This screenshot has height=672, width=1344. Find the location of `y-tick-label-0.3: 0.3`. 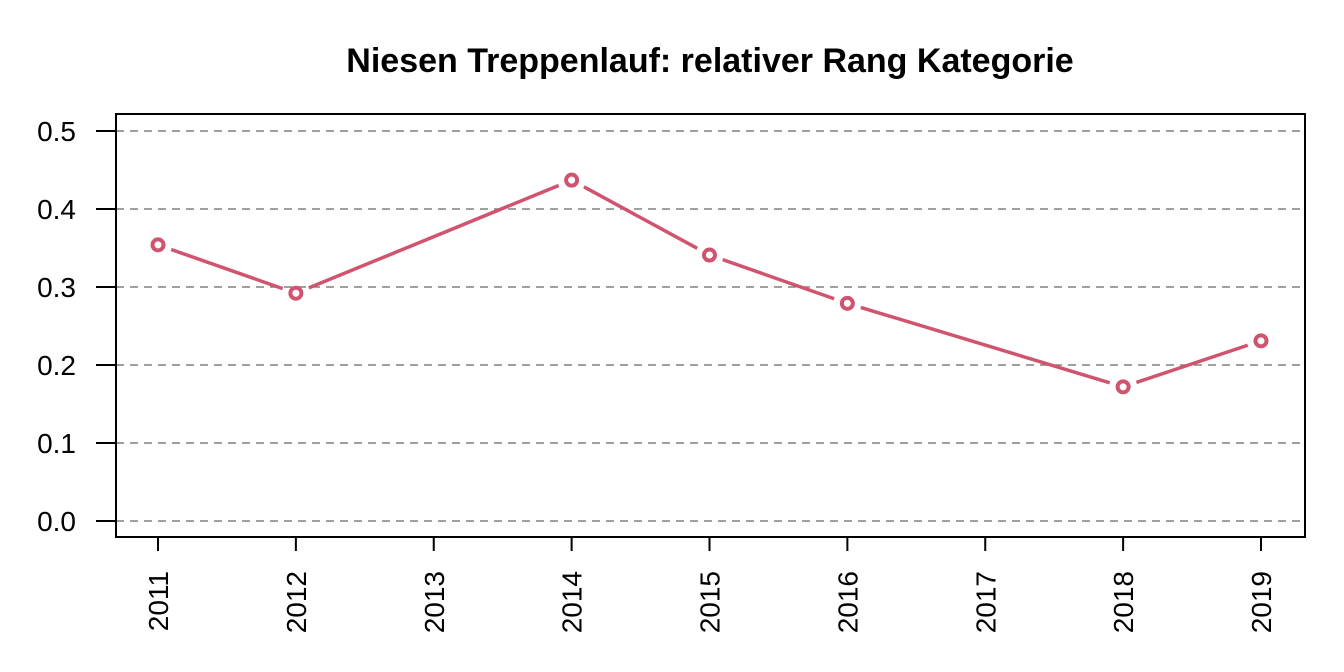

y-tick-label-0.3: 0.3 is located at coordinates (56, 287).